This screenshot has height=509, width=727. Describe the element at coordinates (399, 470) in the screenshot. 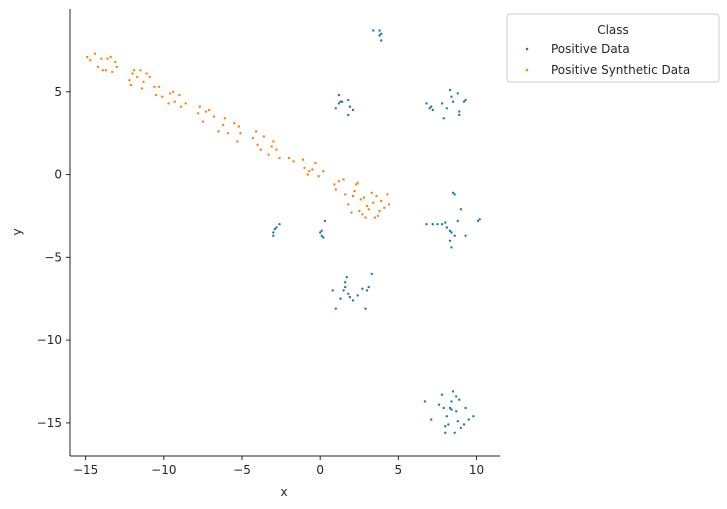

I see `x-tick-label: 5` at that location.